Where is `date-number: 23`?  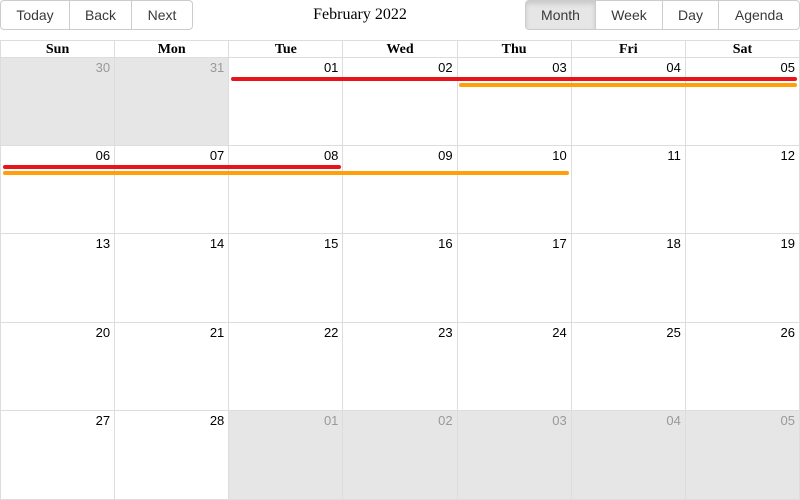 date-number: 23 is located at coordinates (445, 332).